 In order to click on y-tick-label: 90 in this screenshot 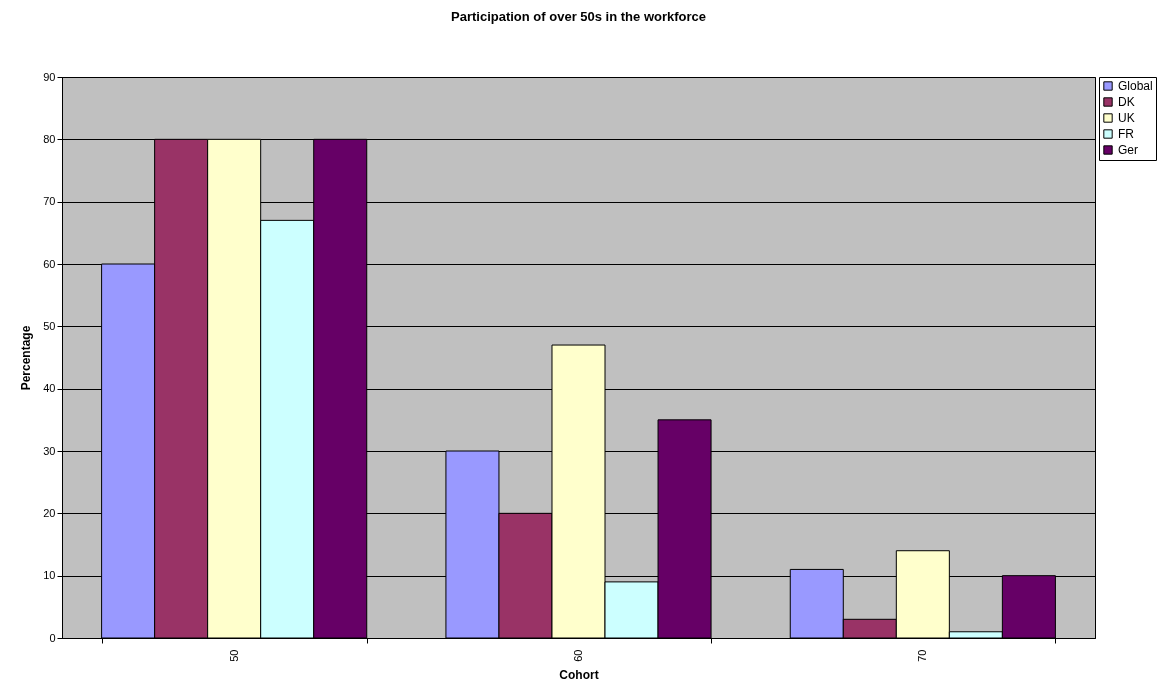, I will do `click(49, 76)`.